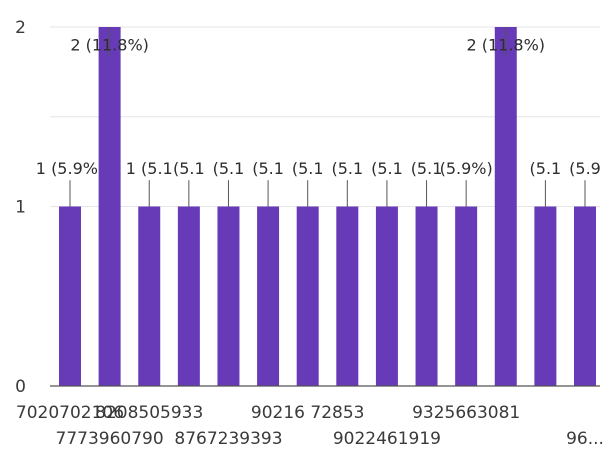 This screenshot has height=455, width=613. Describe the element at coordinates (20, 28) in the screenshot. I see `y-tick-label: 2` at that location.